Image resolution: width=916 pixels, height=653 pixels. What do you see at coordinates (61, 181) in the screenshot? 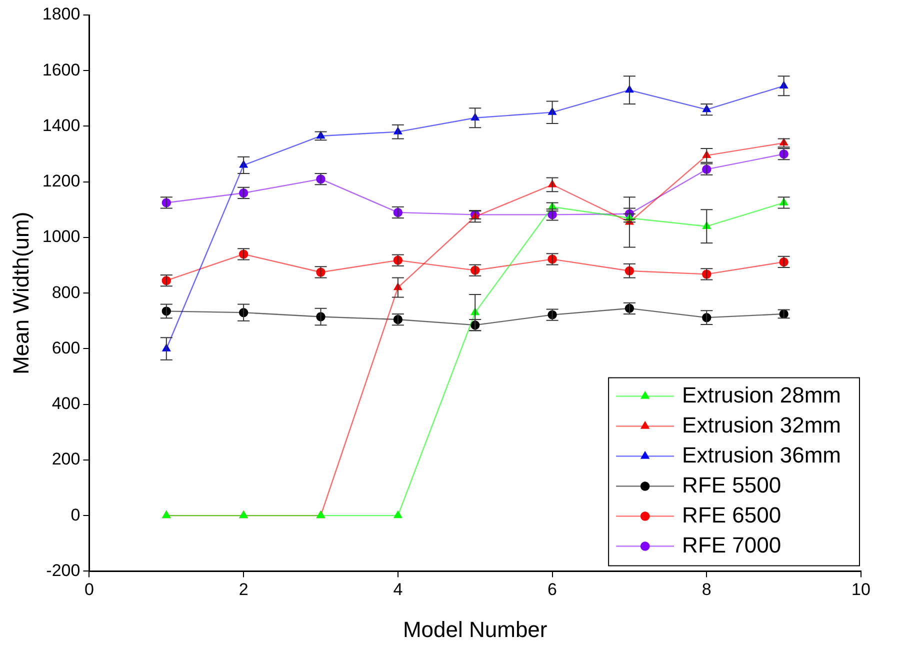
I see `y-tick-label: 1200` at bounding box center [61, 181].